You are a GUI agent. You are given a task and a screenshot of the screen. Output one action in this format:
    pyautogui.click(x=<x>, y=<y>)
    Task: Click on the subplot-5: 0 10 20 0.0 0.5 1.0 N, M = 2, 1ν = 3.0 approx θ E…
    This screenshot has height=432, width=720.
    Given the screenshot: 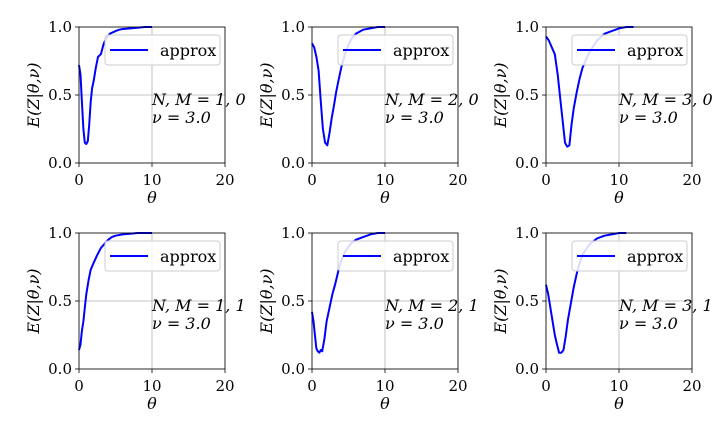 What is the action you would take?
    pyautogui.click(x=368, y=318)
    